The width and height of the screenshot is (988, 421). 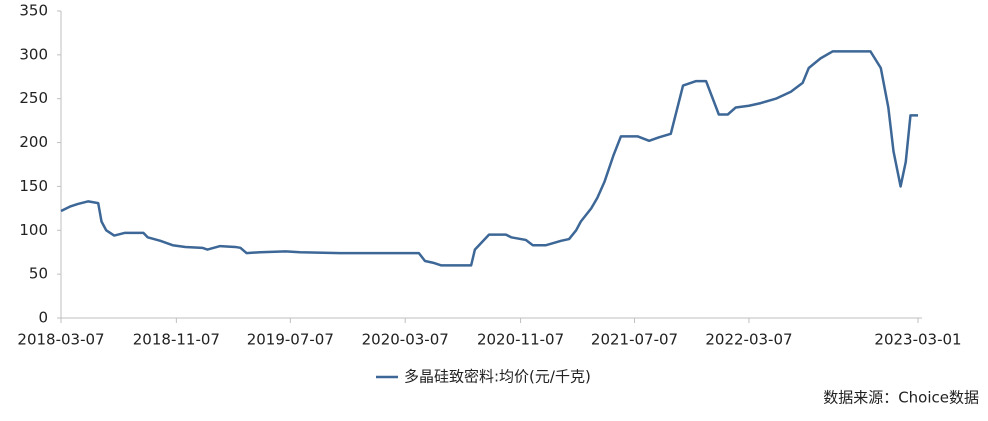 I want to click on y-tick-label: 50, so click(x=38, y=274).